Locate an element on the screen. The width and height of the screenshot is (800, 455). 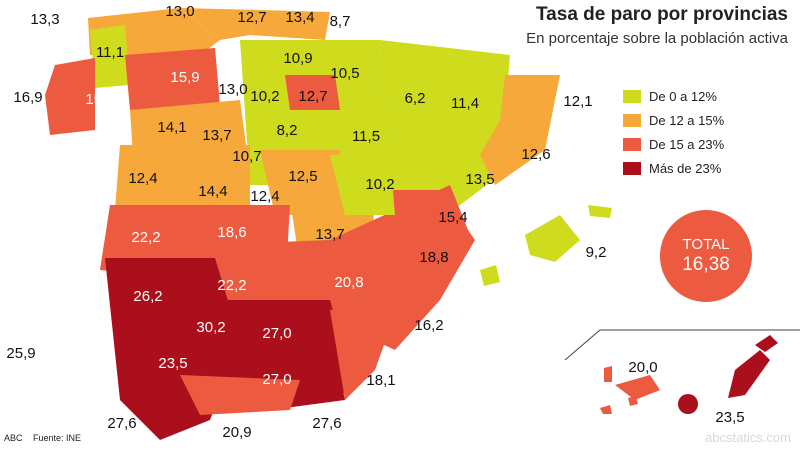
province-value-label: 16,2 is located at coordinates (428, 325).